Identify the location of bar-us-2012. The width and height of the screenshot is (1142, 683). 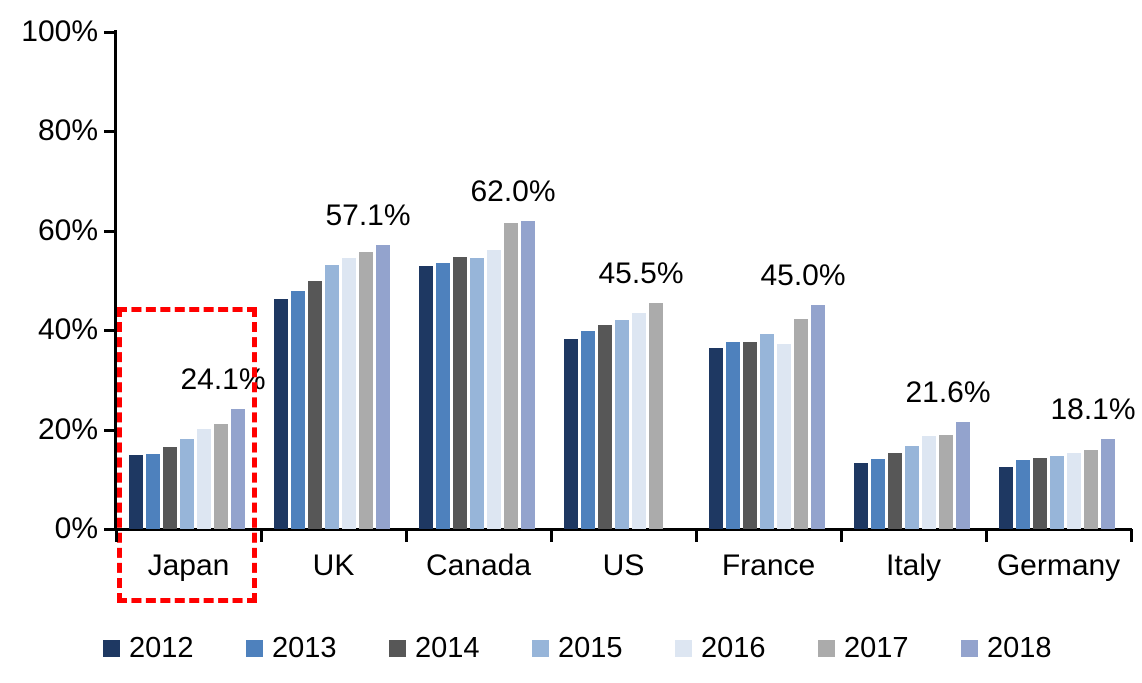
(571, 434).